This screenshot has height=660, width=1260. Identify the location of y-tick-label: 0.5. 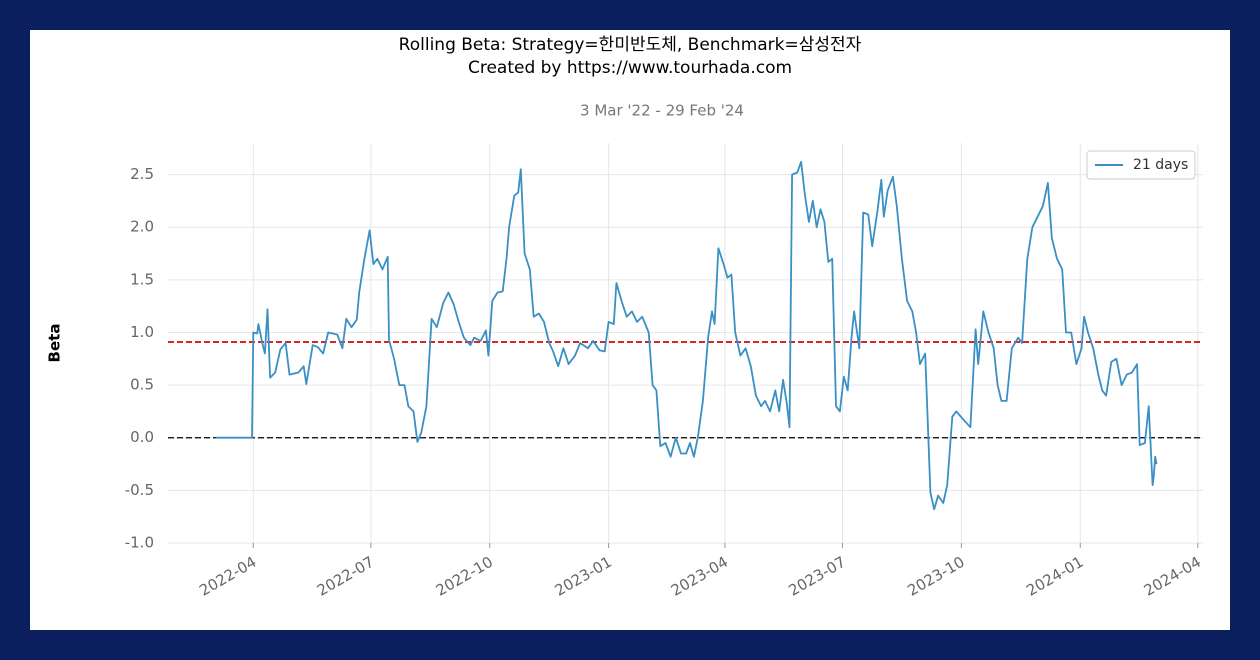
(142, 385).